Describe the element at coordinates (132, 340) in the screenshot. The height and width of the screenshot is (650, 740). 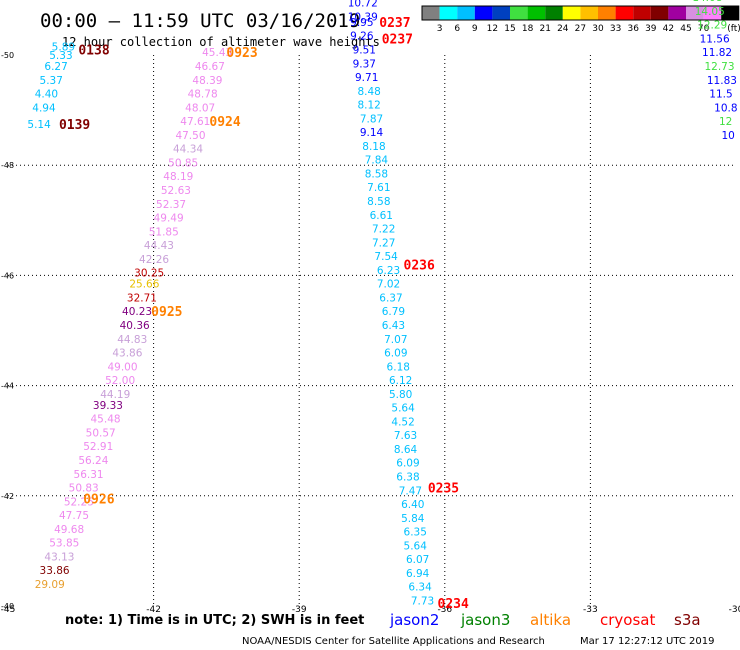
I see `altika-swh-label: 44.83` at that location.